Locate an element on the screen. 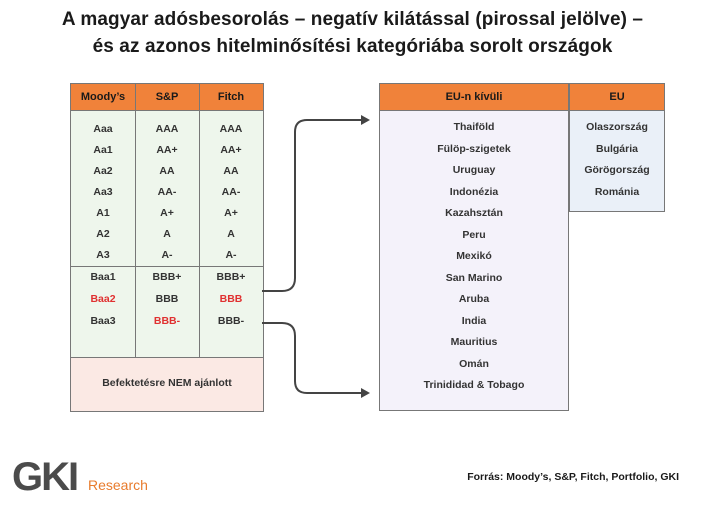 This screenshot has height=516, width=705. arrowhead-top is located at coordinates (365, 120).